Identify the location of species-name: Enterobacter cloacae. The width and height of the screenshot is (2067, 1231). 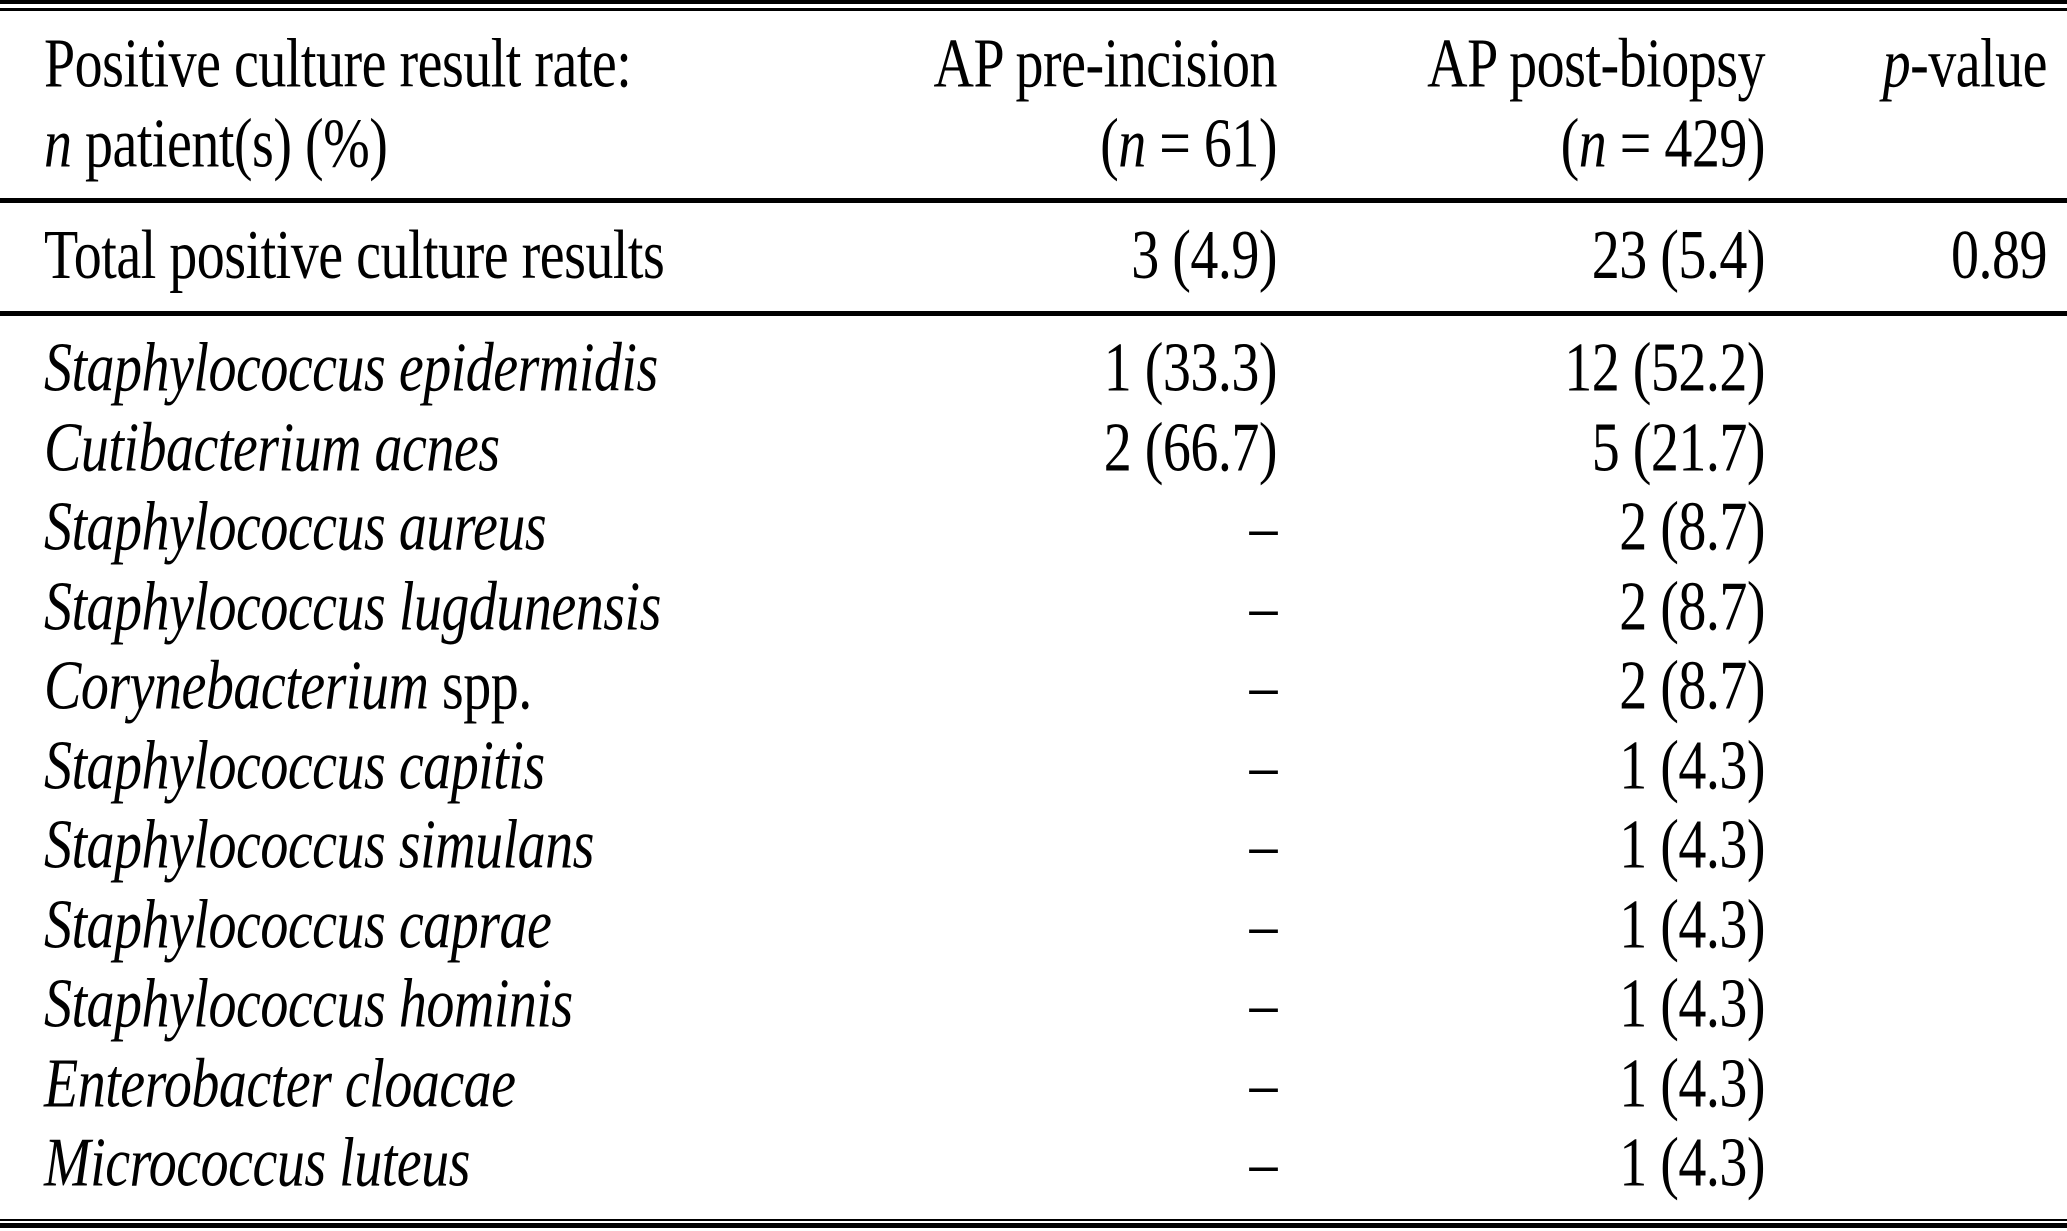
(280, 1083).